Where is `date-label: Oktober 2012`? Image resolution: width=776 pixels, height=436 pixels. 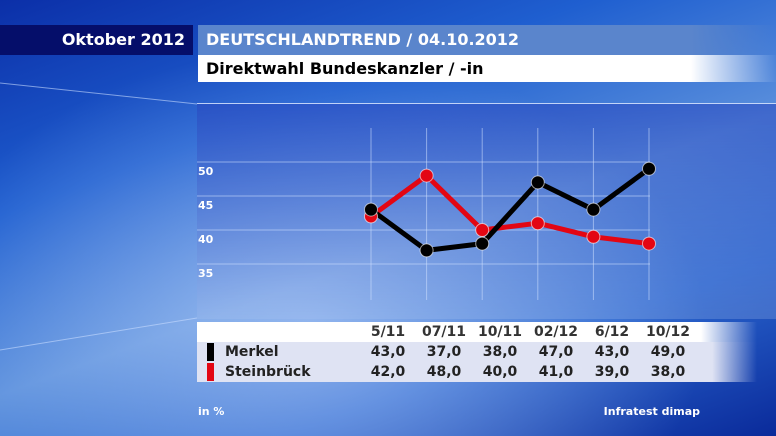
date-label: Oktober 2012 is located at coordinates (96, 40).